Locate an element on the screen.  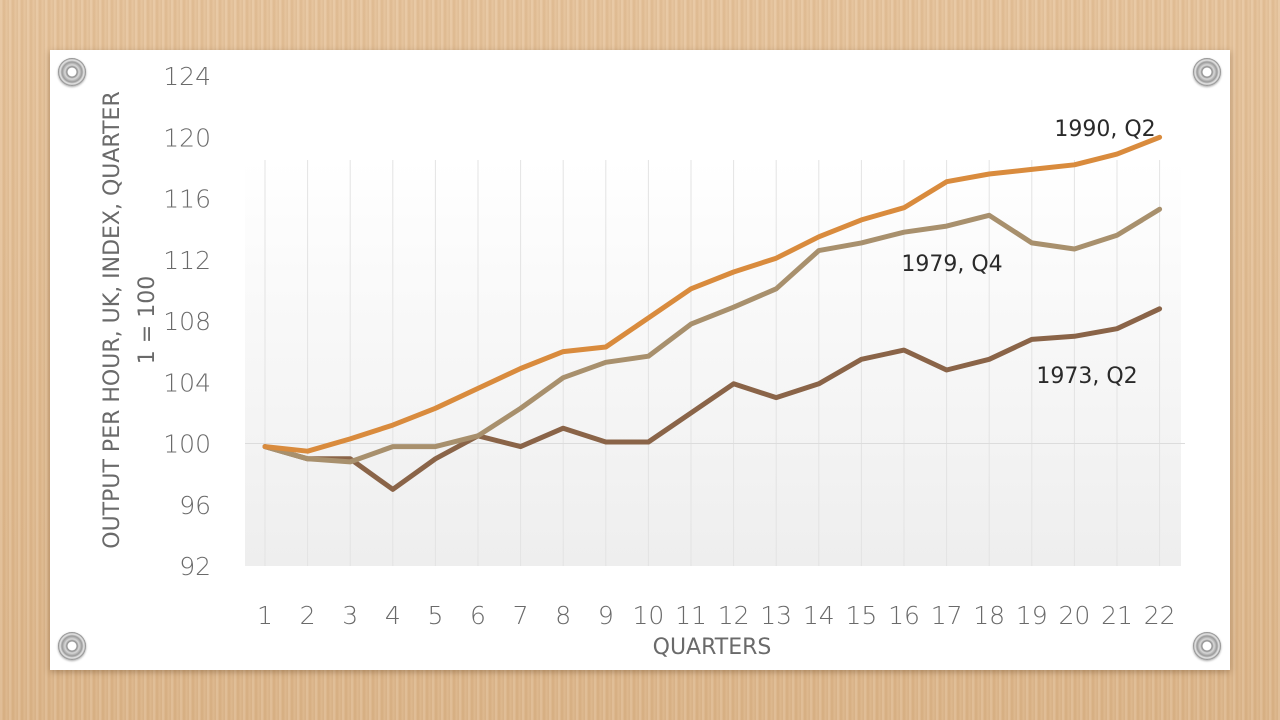
series-labels: 1990, Q2 1979, Q4 1973, Q2 is located at coordinates (1028, 253).